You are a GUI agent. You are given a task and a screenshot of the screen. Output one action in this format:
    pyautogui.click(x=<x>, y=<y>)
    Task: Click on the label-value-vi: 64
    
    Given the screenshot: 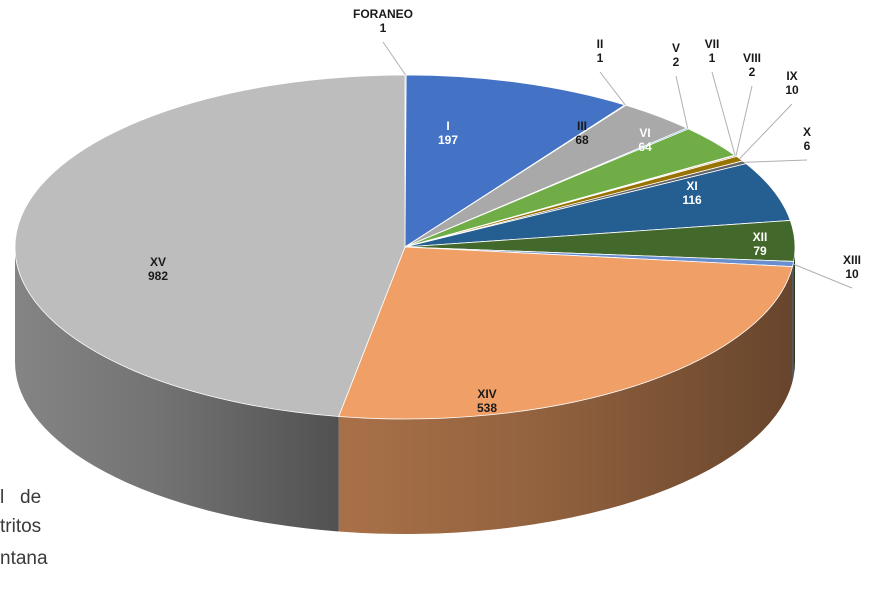 What is the action you would take?
    pyautogui.click(x=645, y=147)
    